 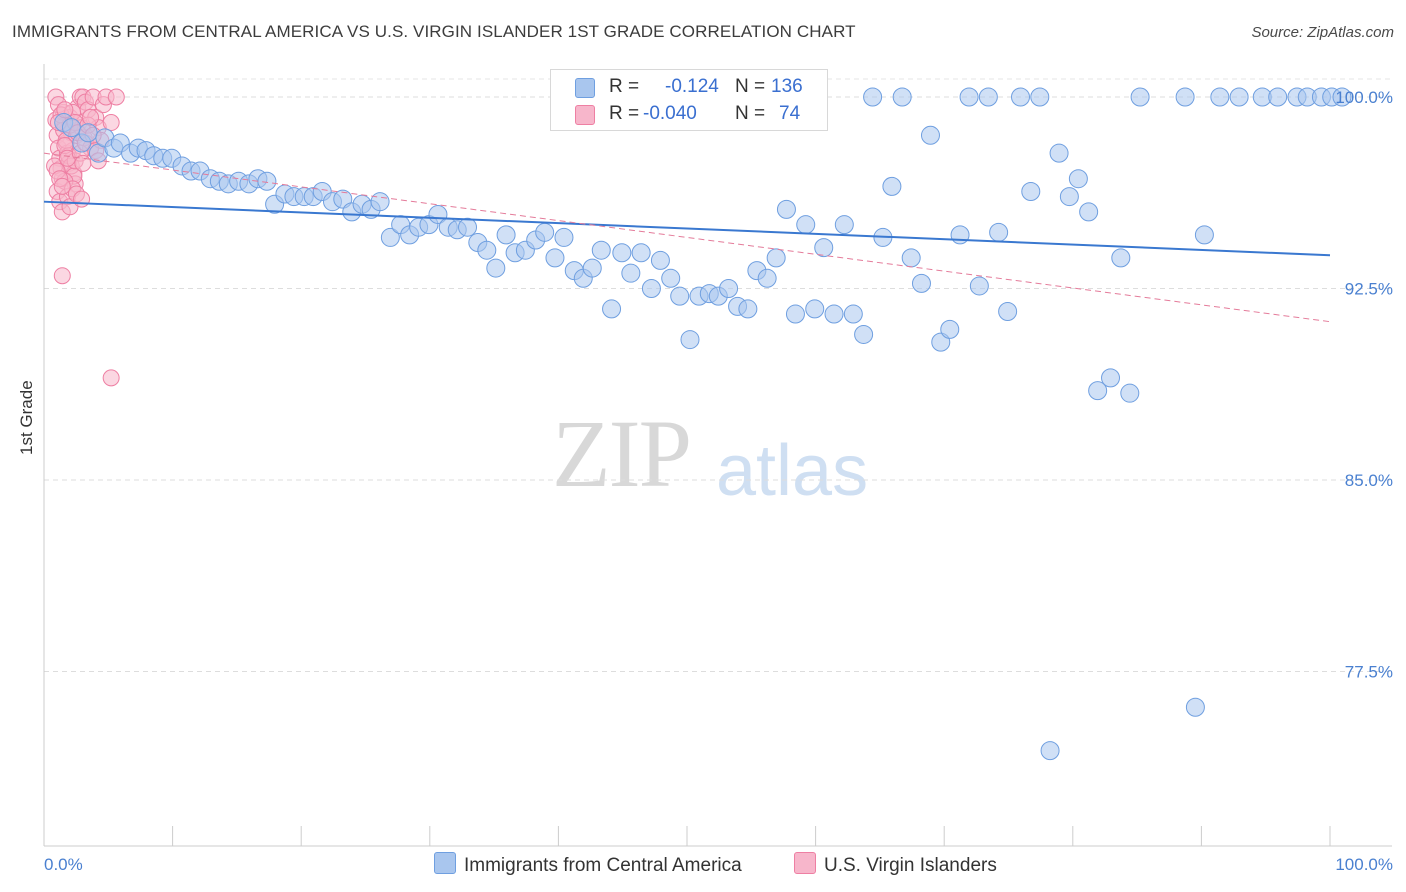 What do you see at coordinates (585, 115) in the screenshot?
I see `legend-swatch-pink` at bounding box center [585, 115].